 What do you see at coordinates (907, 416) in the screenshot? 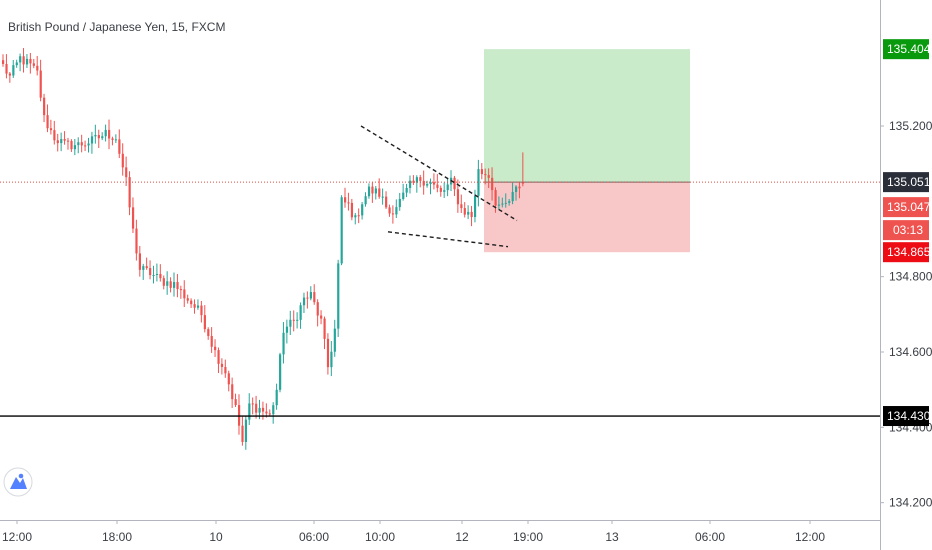
I see `support-price-badge: 134.430` at bounding box center [907, 416].